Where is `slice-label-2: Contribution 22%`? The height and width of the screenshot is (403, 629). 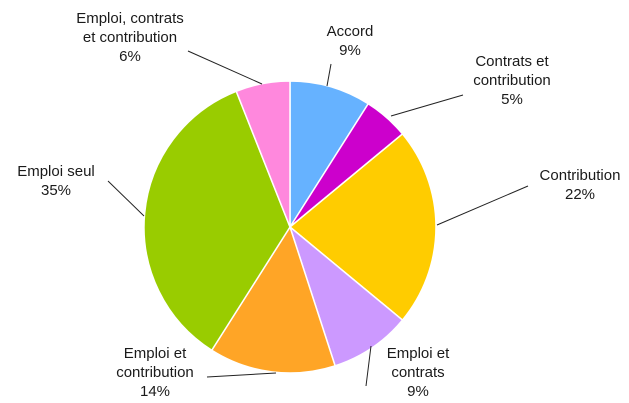 slice-label-2: Contribution 22% is located at coordinates (580, 185).